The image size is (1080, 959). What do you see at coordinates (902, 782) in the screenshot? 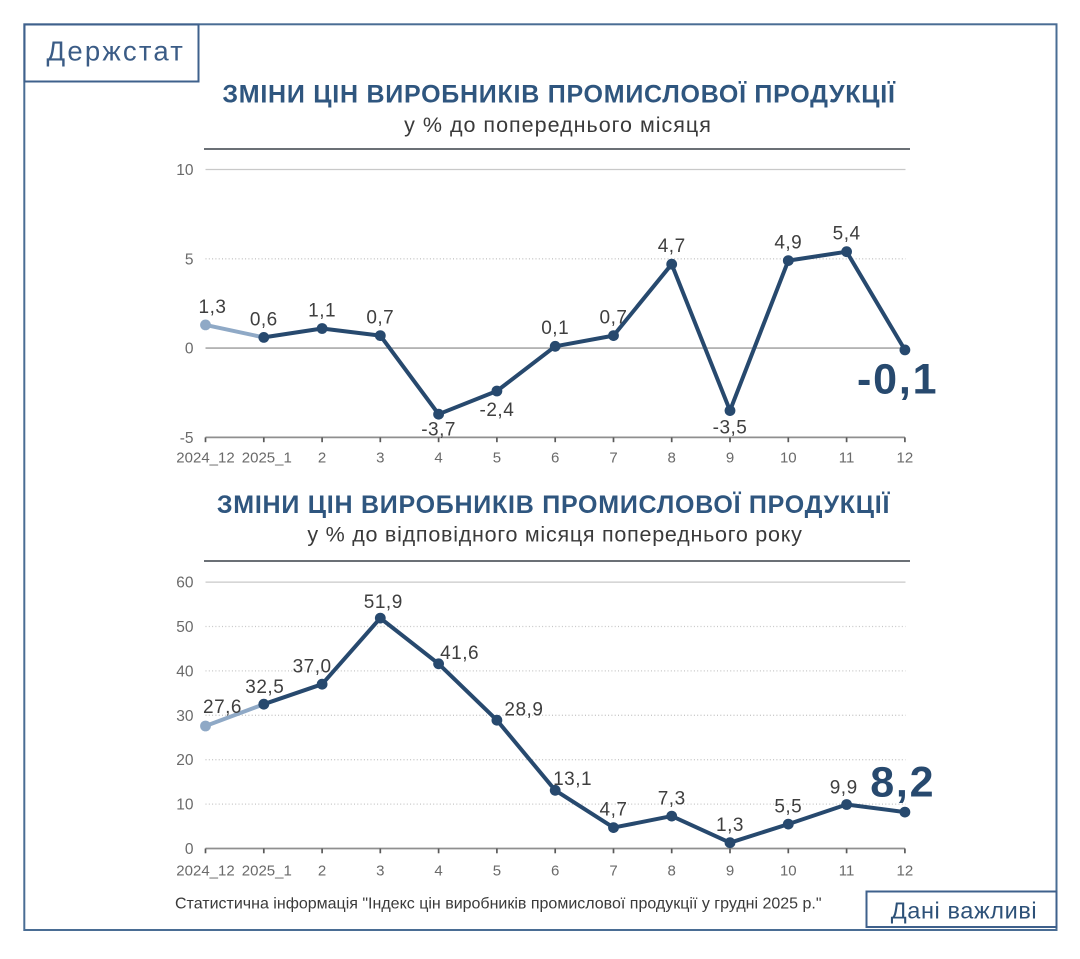
I see `svg-text: 8,2` at bounding box center [902, 782].